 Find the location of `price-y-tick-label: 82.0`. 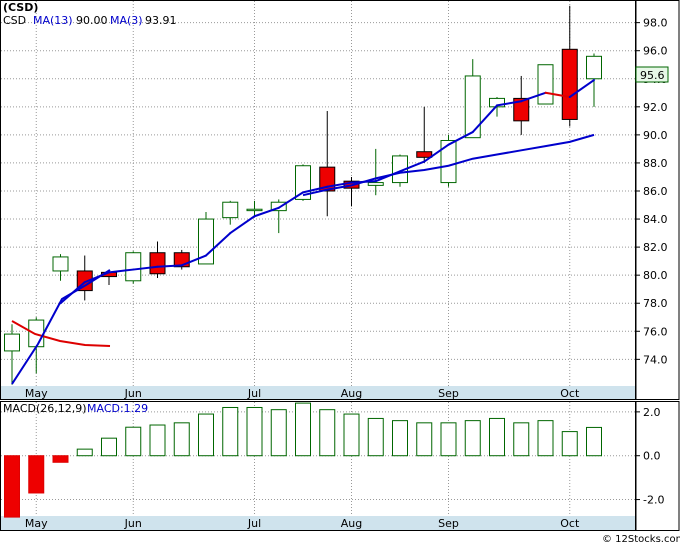

price-y-tick-label: 82.0 is located at coordinates (655, 247).